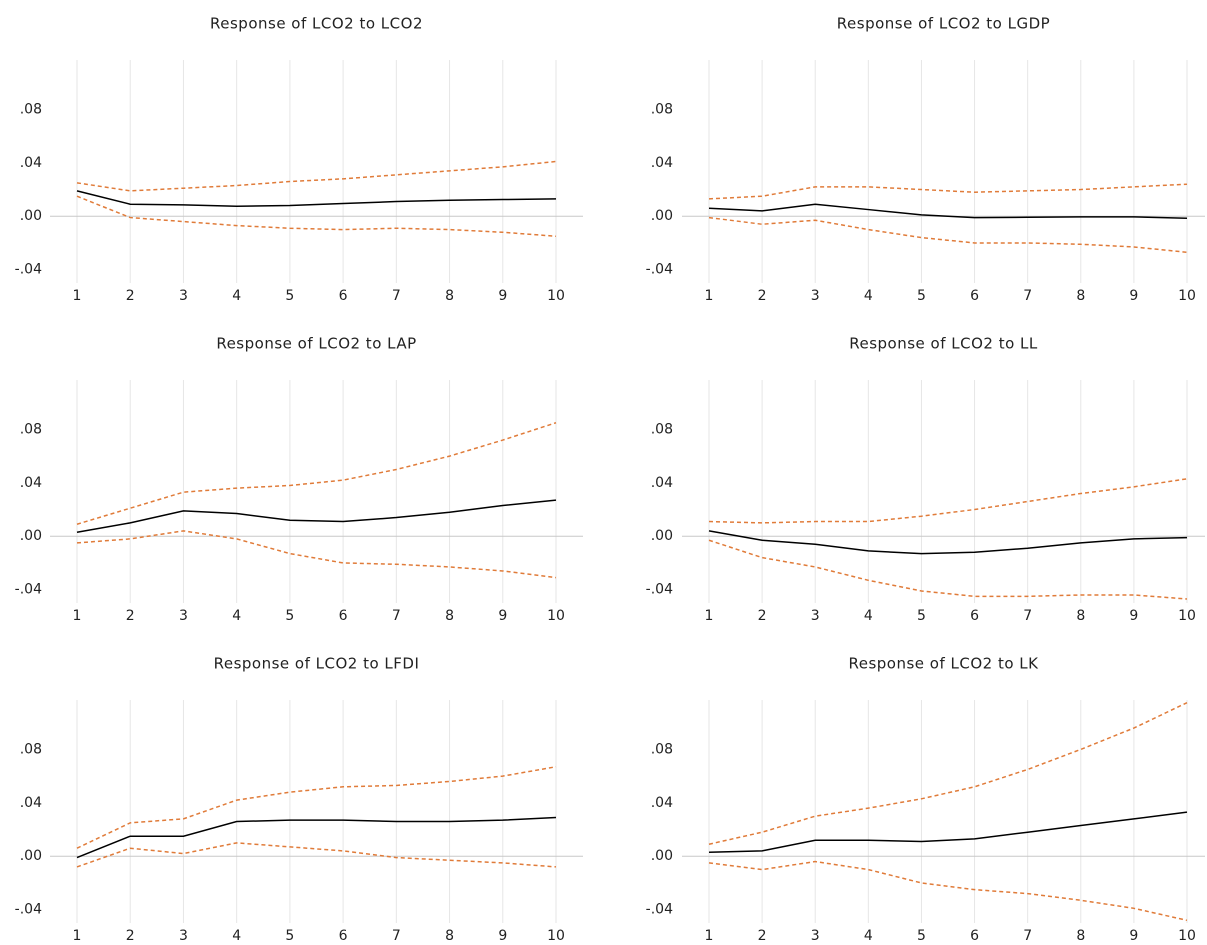 This screenshot has height=945, width=1207. Describe the element at coordinates (943, 24) in the screenshot. I see `chart-title: Response of LCO2 to LGDP` at that location.